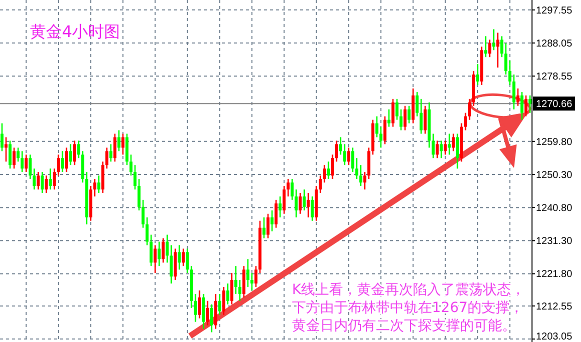 The height and width of the screenshot is (342, 581). I want to click on ref-line-label: 1270.66, so click(554, 104).